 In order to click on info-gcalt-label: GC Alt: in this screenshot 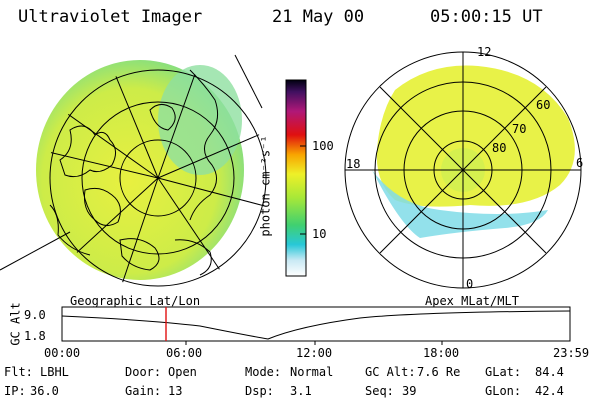, I will do `click(390, 372)`.